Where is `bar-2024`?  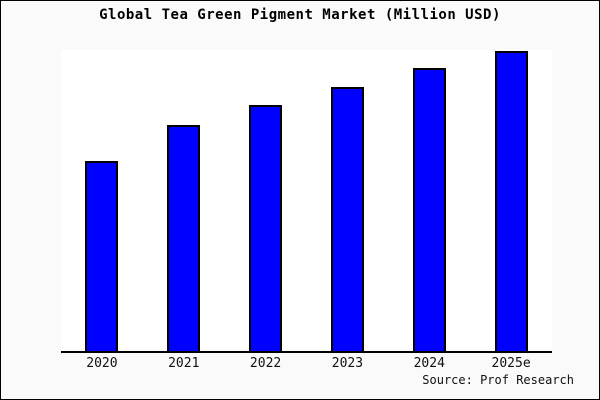
bar-2024 is located at coordinates (429, 209).